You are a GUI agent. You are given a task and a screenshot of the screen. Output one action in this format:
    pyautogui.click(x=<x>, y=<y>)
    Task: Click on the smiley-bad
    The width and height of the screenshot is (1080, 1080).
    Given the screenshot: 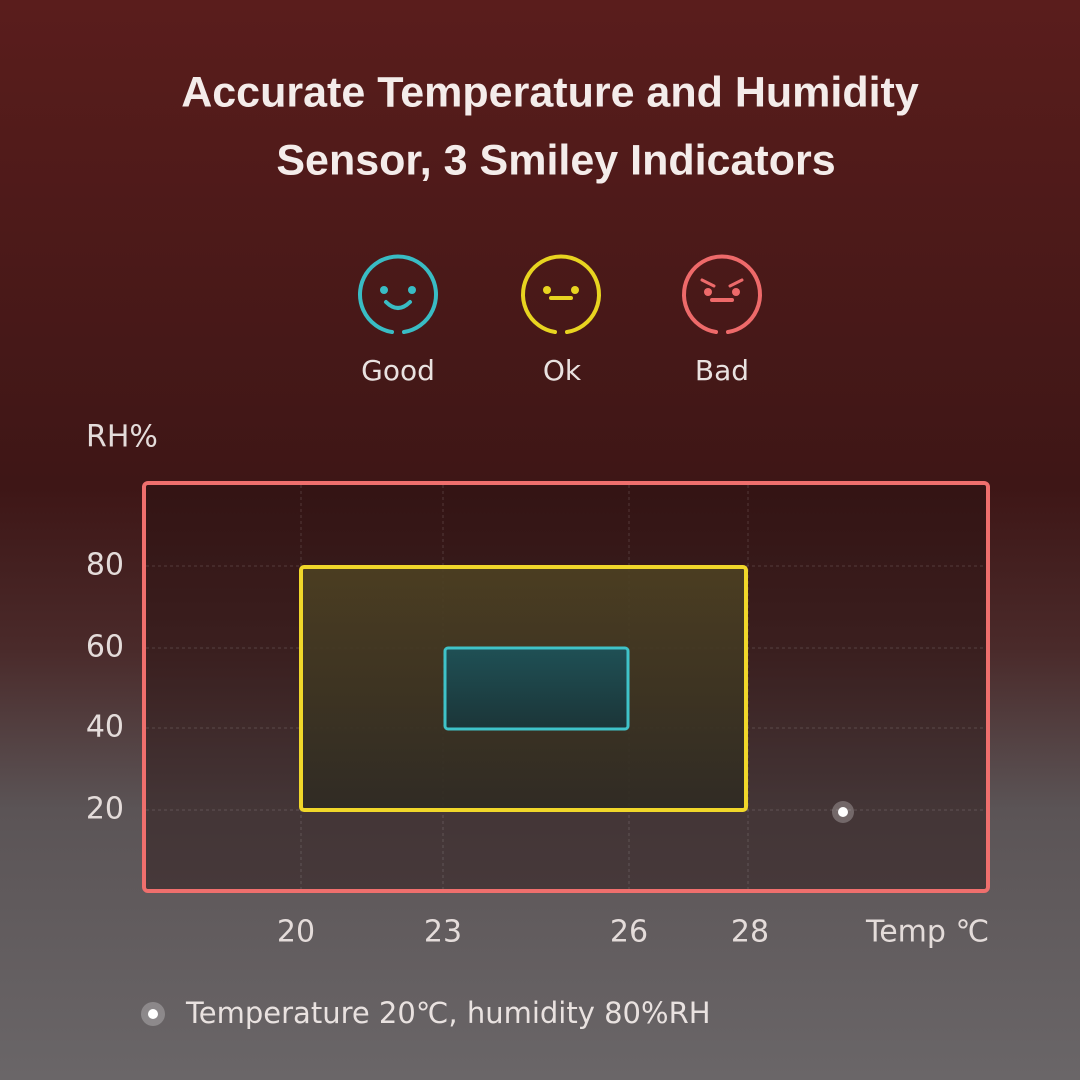 What is the action you would take?
    pyautogui.click(x=722, y=294)
    